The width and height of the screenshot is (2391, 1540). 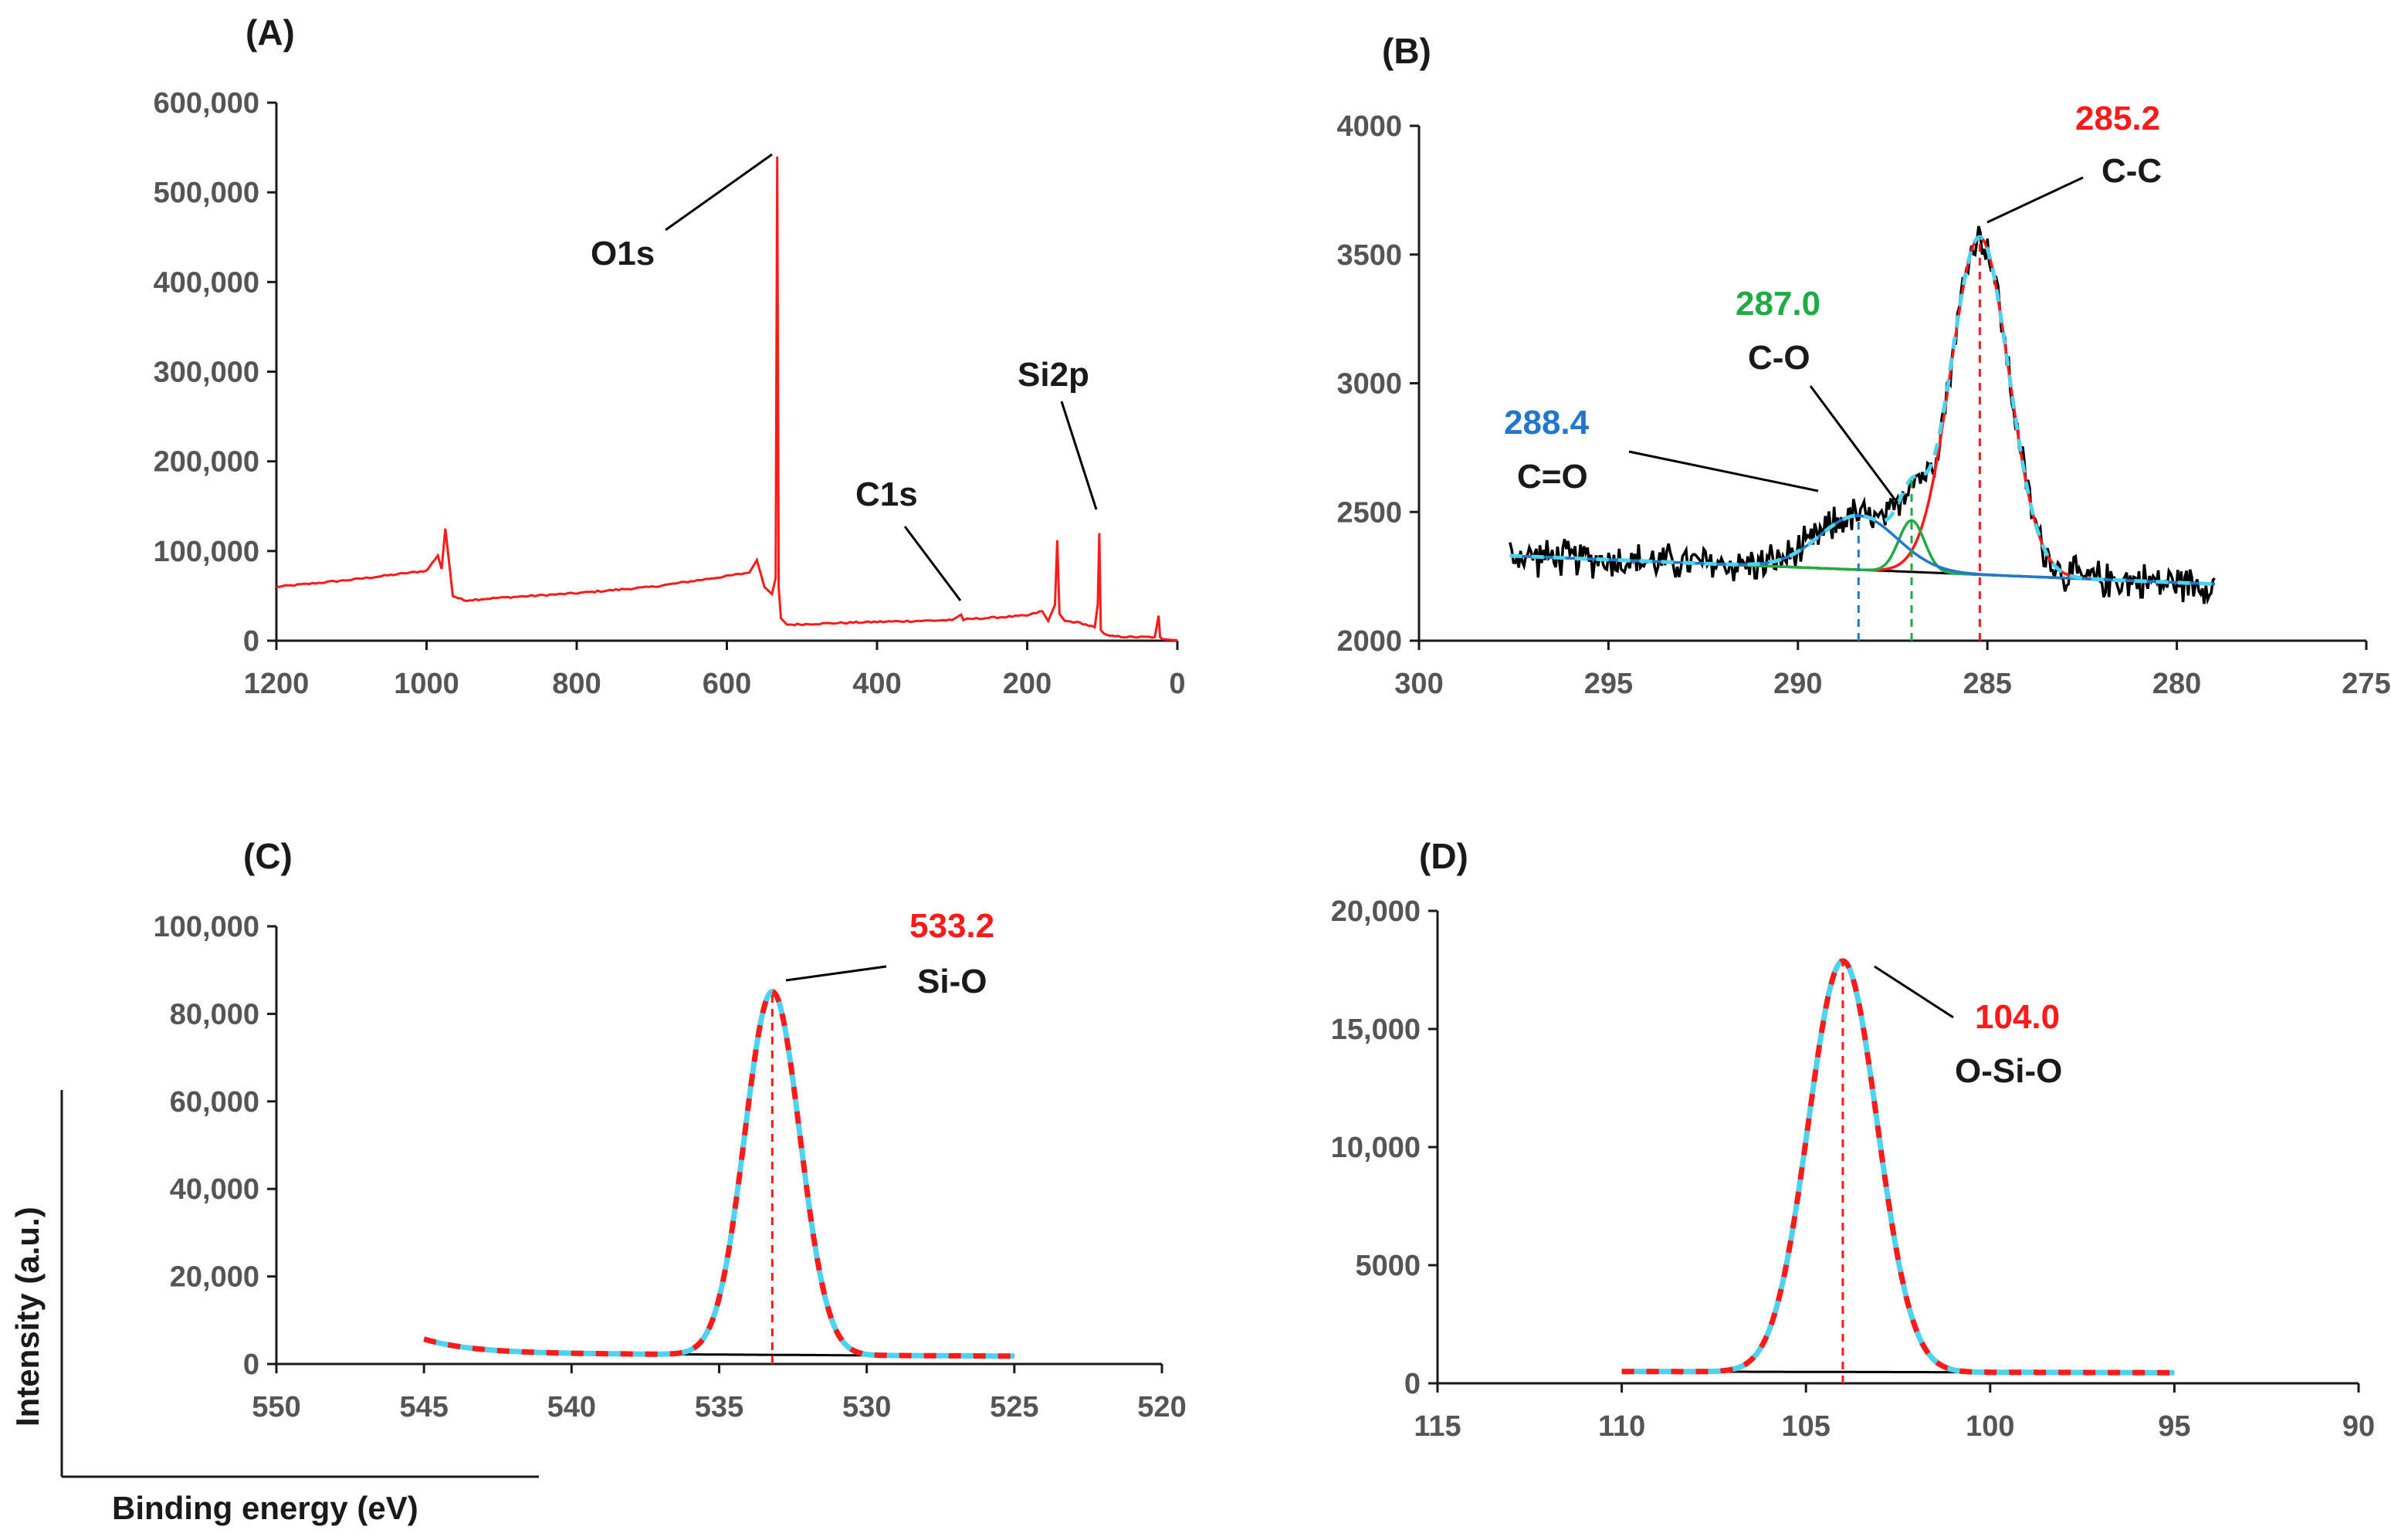 I want to click on panel-a-y-tick-label: 200,000, so click(x=206, y=462).